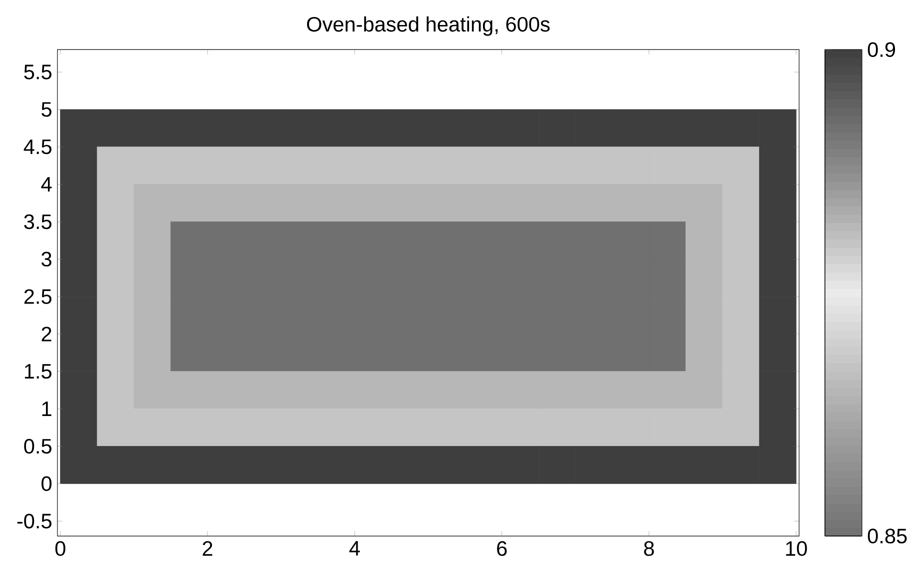 The height and width of the screenshot is (572, 924). Describe the element at coordinates (34, 521) in the screenshot. I see `y-tick-label: -0.5` at that location.